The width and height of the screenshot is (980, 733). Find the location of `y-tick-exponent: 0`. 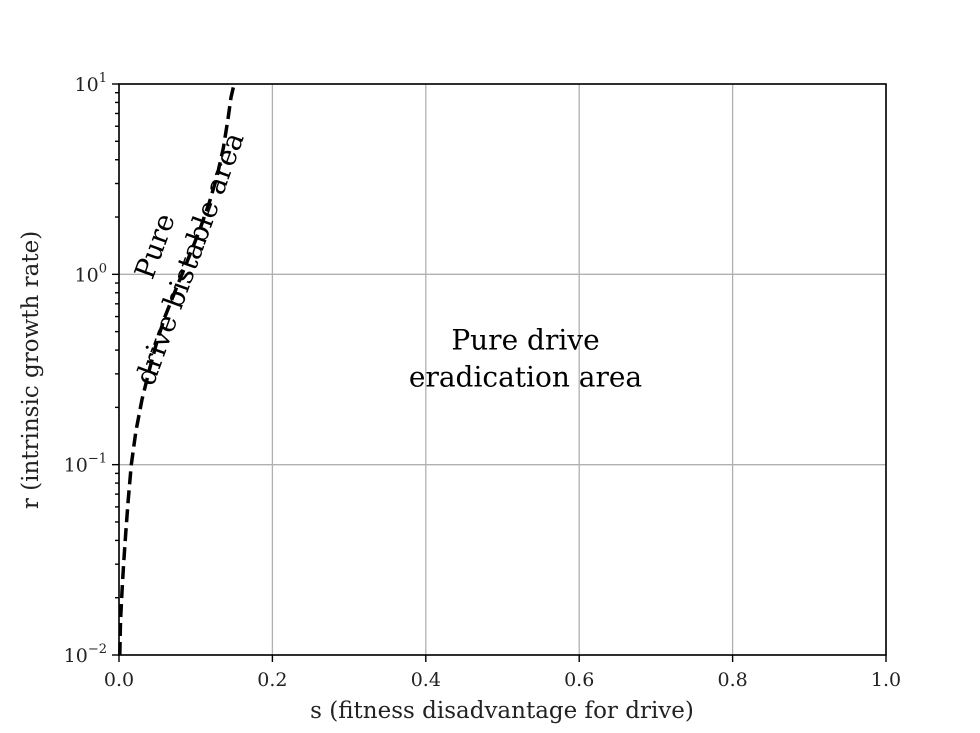

y-tick-exponent: 0 is located at coordinates (103, 268).